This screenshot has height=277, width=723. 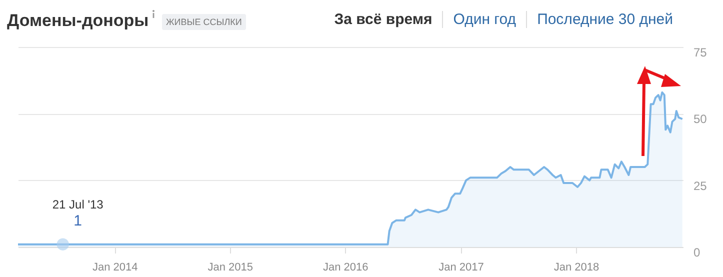 What do you see at coordinates (697, 253) in the screenshot?
I see `y-tick-label: 0` at bounding box center [697, 253].